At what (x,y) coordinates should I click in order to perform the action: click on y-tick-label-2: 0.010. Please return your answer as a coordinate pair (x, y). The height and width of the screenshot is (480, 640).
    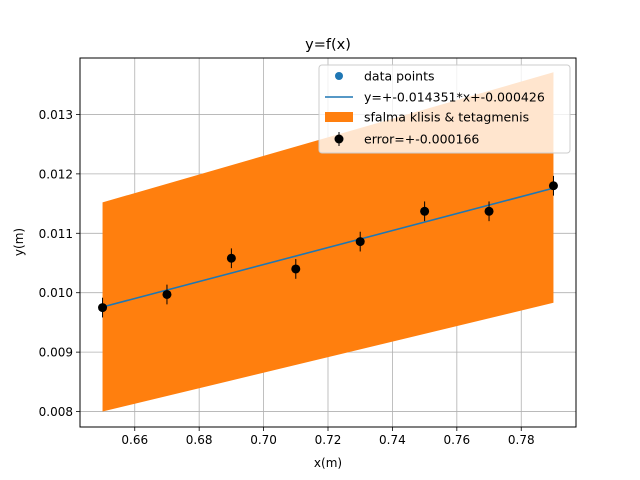
    Looking at the image, I should click on (56, 293).